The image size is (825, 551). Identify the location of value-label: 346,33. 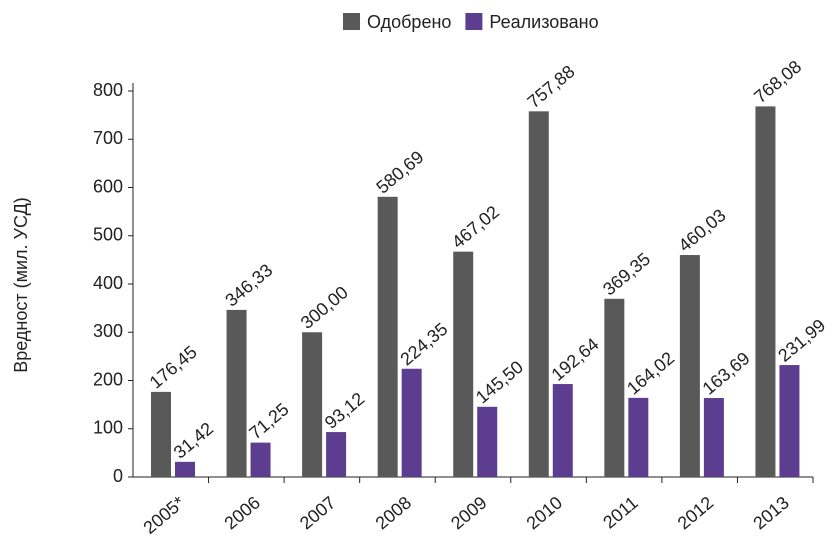
(248, 285).